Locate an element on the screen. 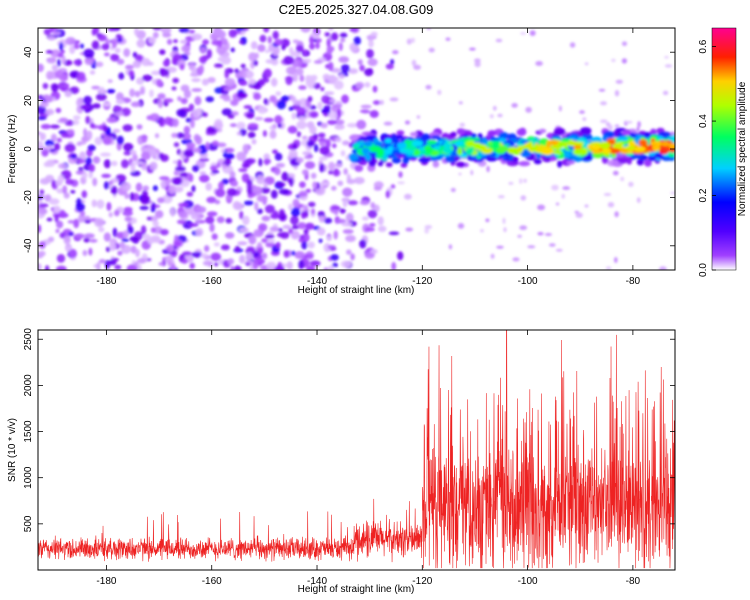 This screenshot has height=600, width=750. colorbar-tick-label: 0.0 is located at coordinates (703, 270).